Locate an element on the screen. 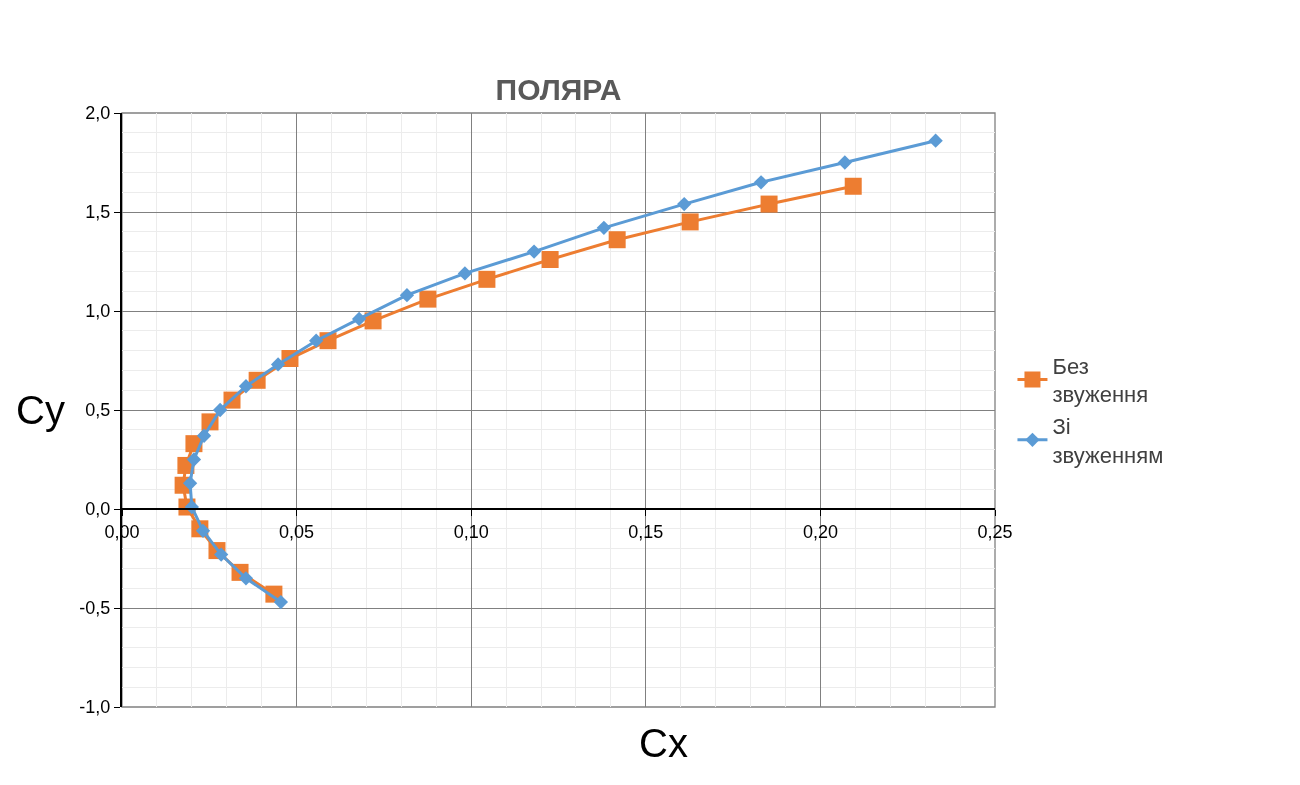  y-tick-label: 1,0 is located at coordinates (98, 311).